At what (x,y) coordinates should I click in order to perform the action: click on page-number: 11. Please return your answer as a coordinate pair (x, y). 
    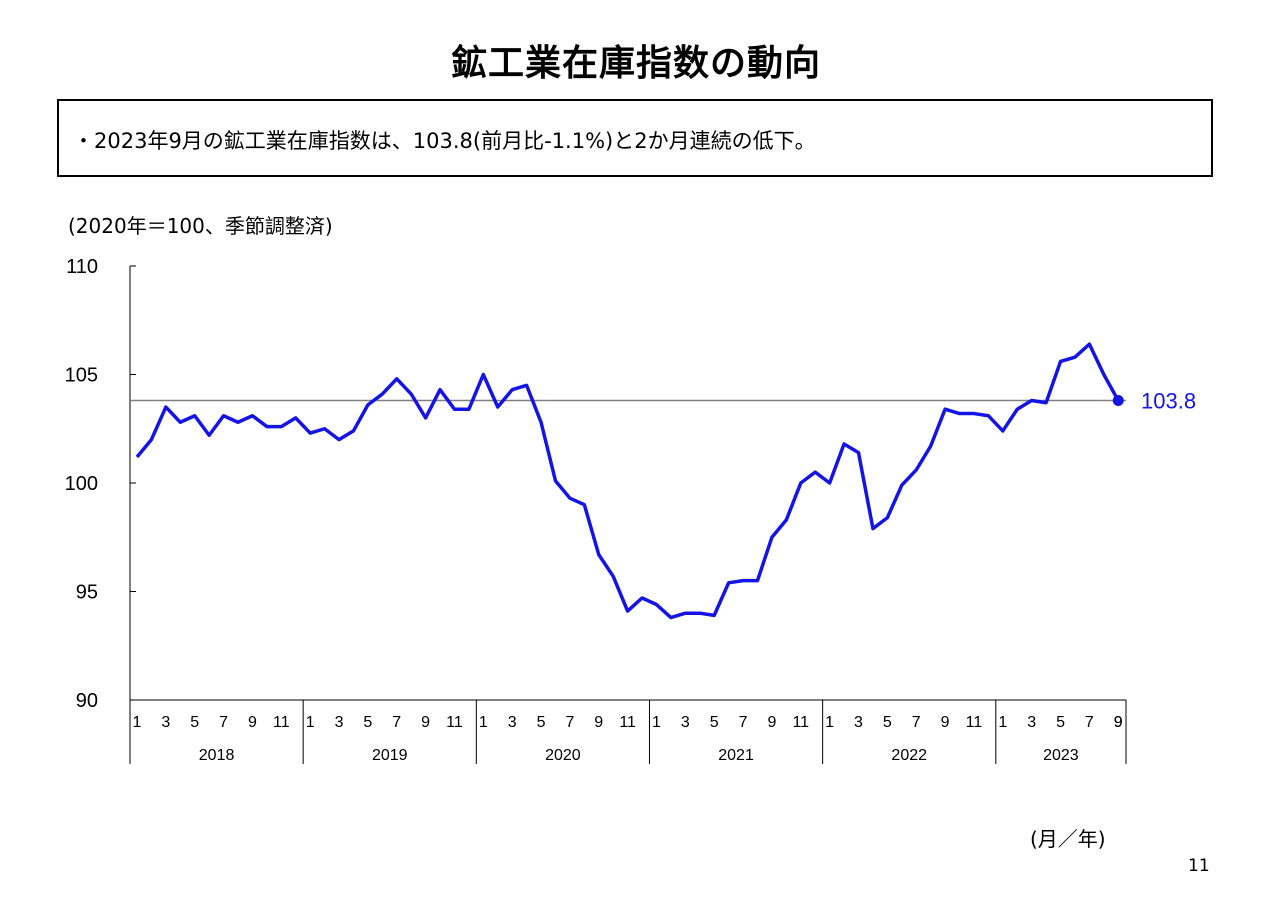
    Looking at the image, I should click on (1199, 866).